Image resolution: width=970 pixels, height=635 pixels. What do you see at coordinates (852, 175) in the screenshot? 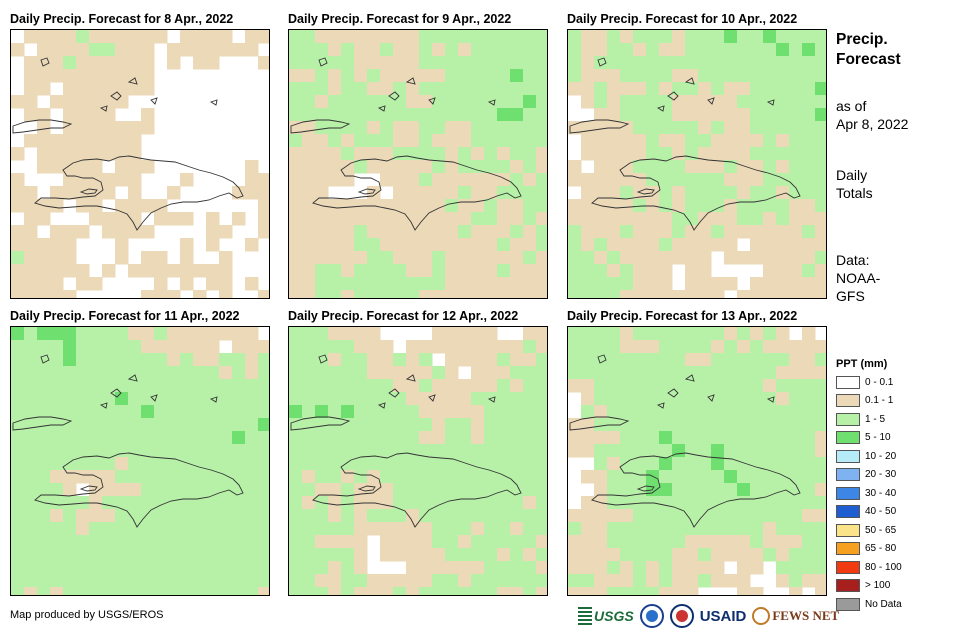
I see `daily-label: Daily` at bounding box center [852, 175].